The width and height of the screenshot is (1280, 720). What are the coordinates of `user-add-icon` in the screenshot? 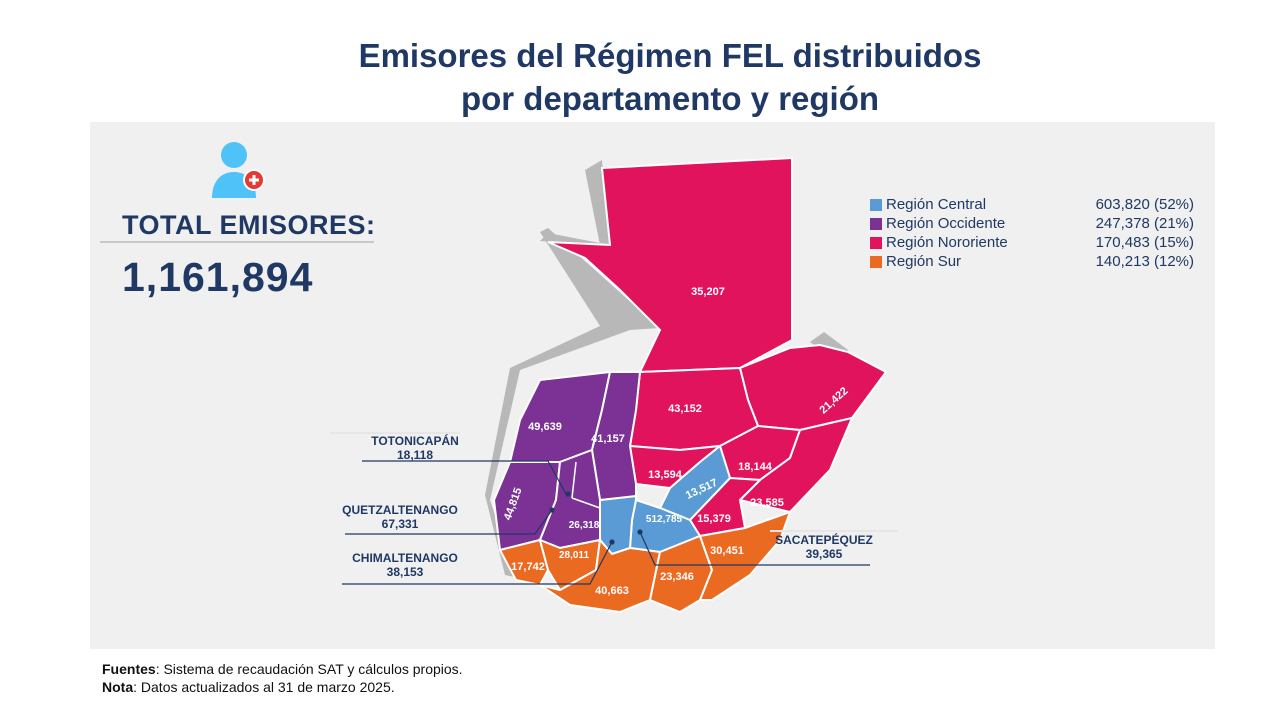 It's located at (238, 170).